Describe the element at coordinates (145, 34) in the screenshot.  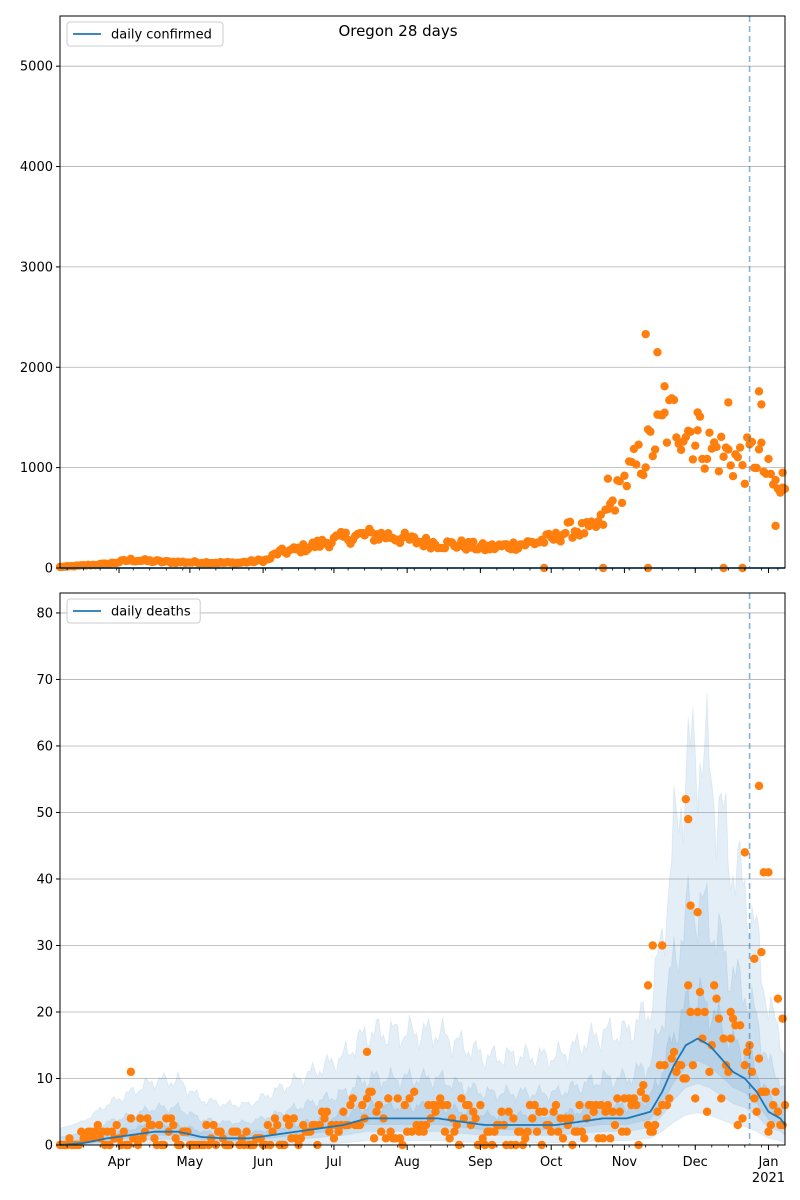
I see `legend-box` at that location.